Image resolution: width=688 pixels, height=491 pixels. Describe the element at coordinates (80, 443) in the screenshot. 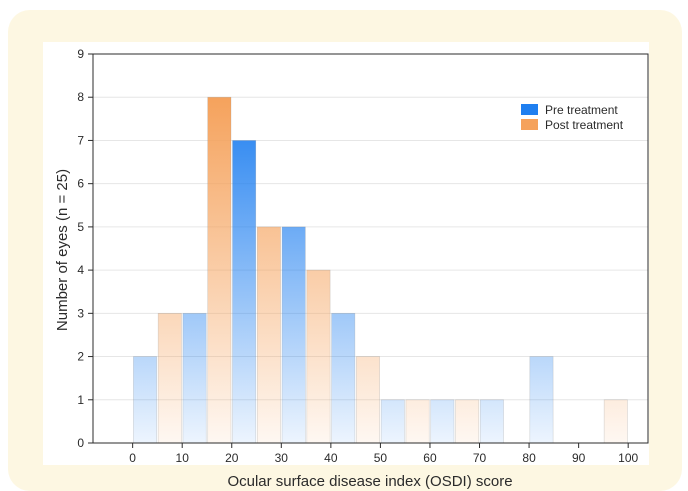

I see `y-tick-label: 0` at that location.